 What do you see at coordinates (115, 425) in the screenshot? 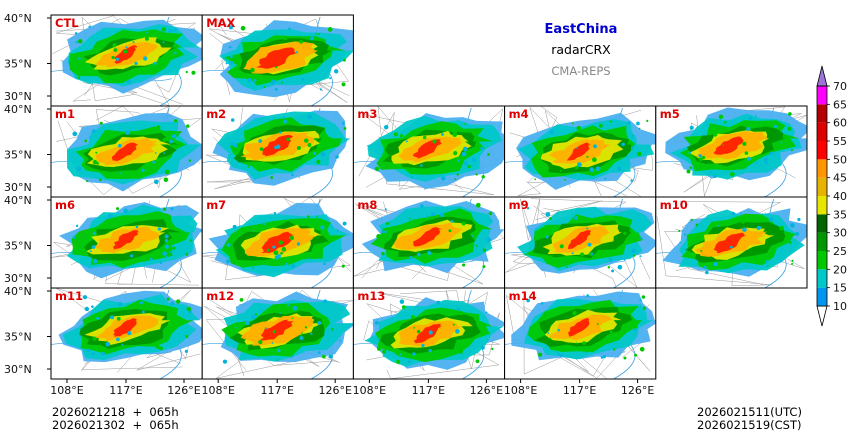
I see `init-time-line2: 2026021302 + 065h` at bounding box center [115, 425].